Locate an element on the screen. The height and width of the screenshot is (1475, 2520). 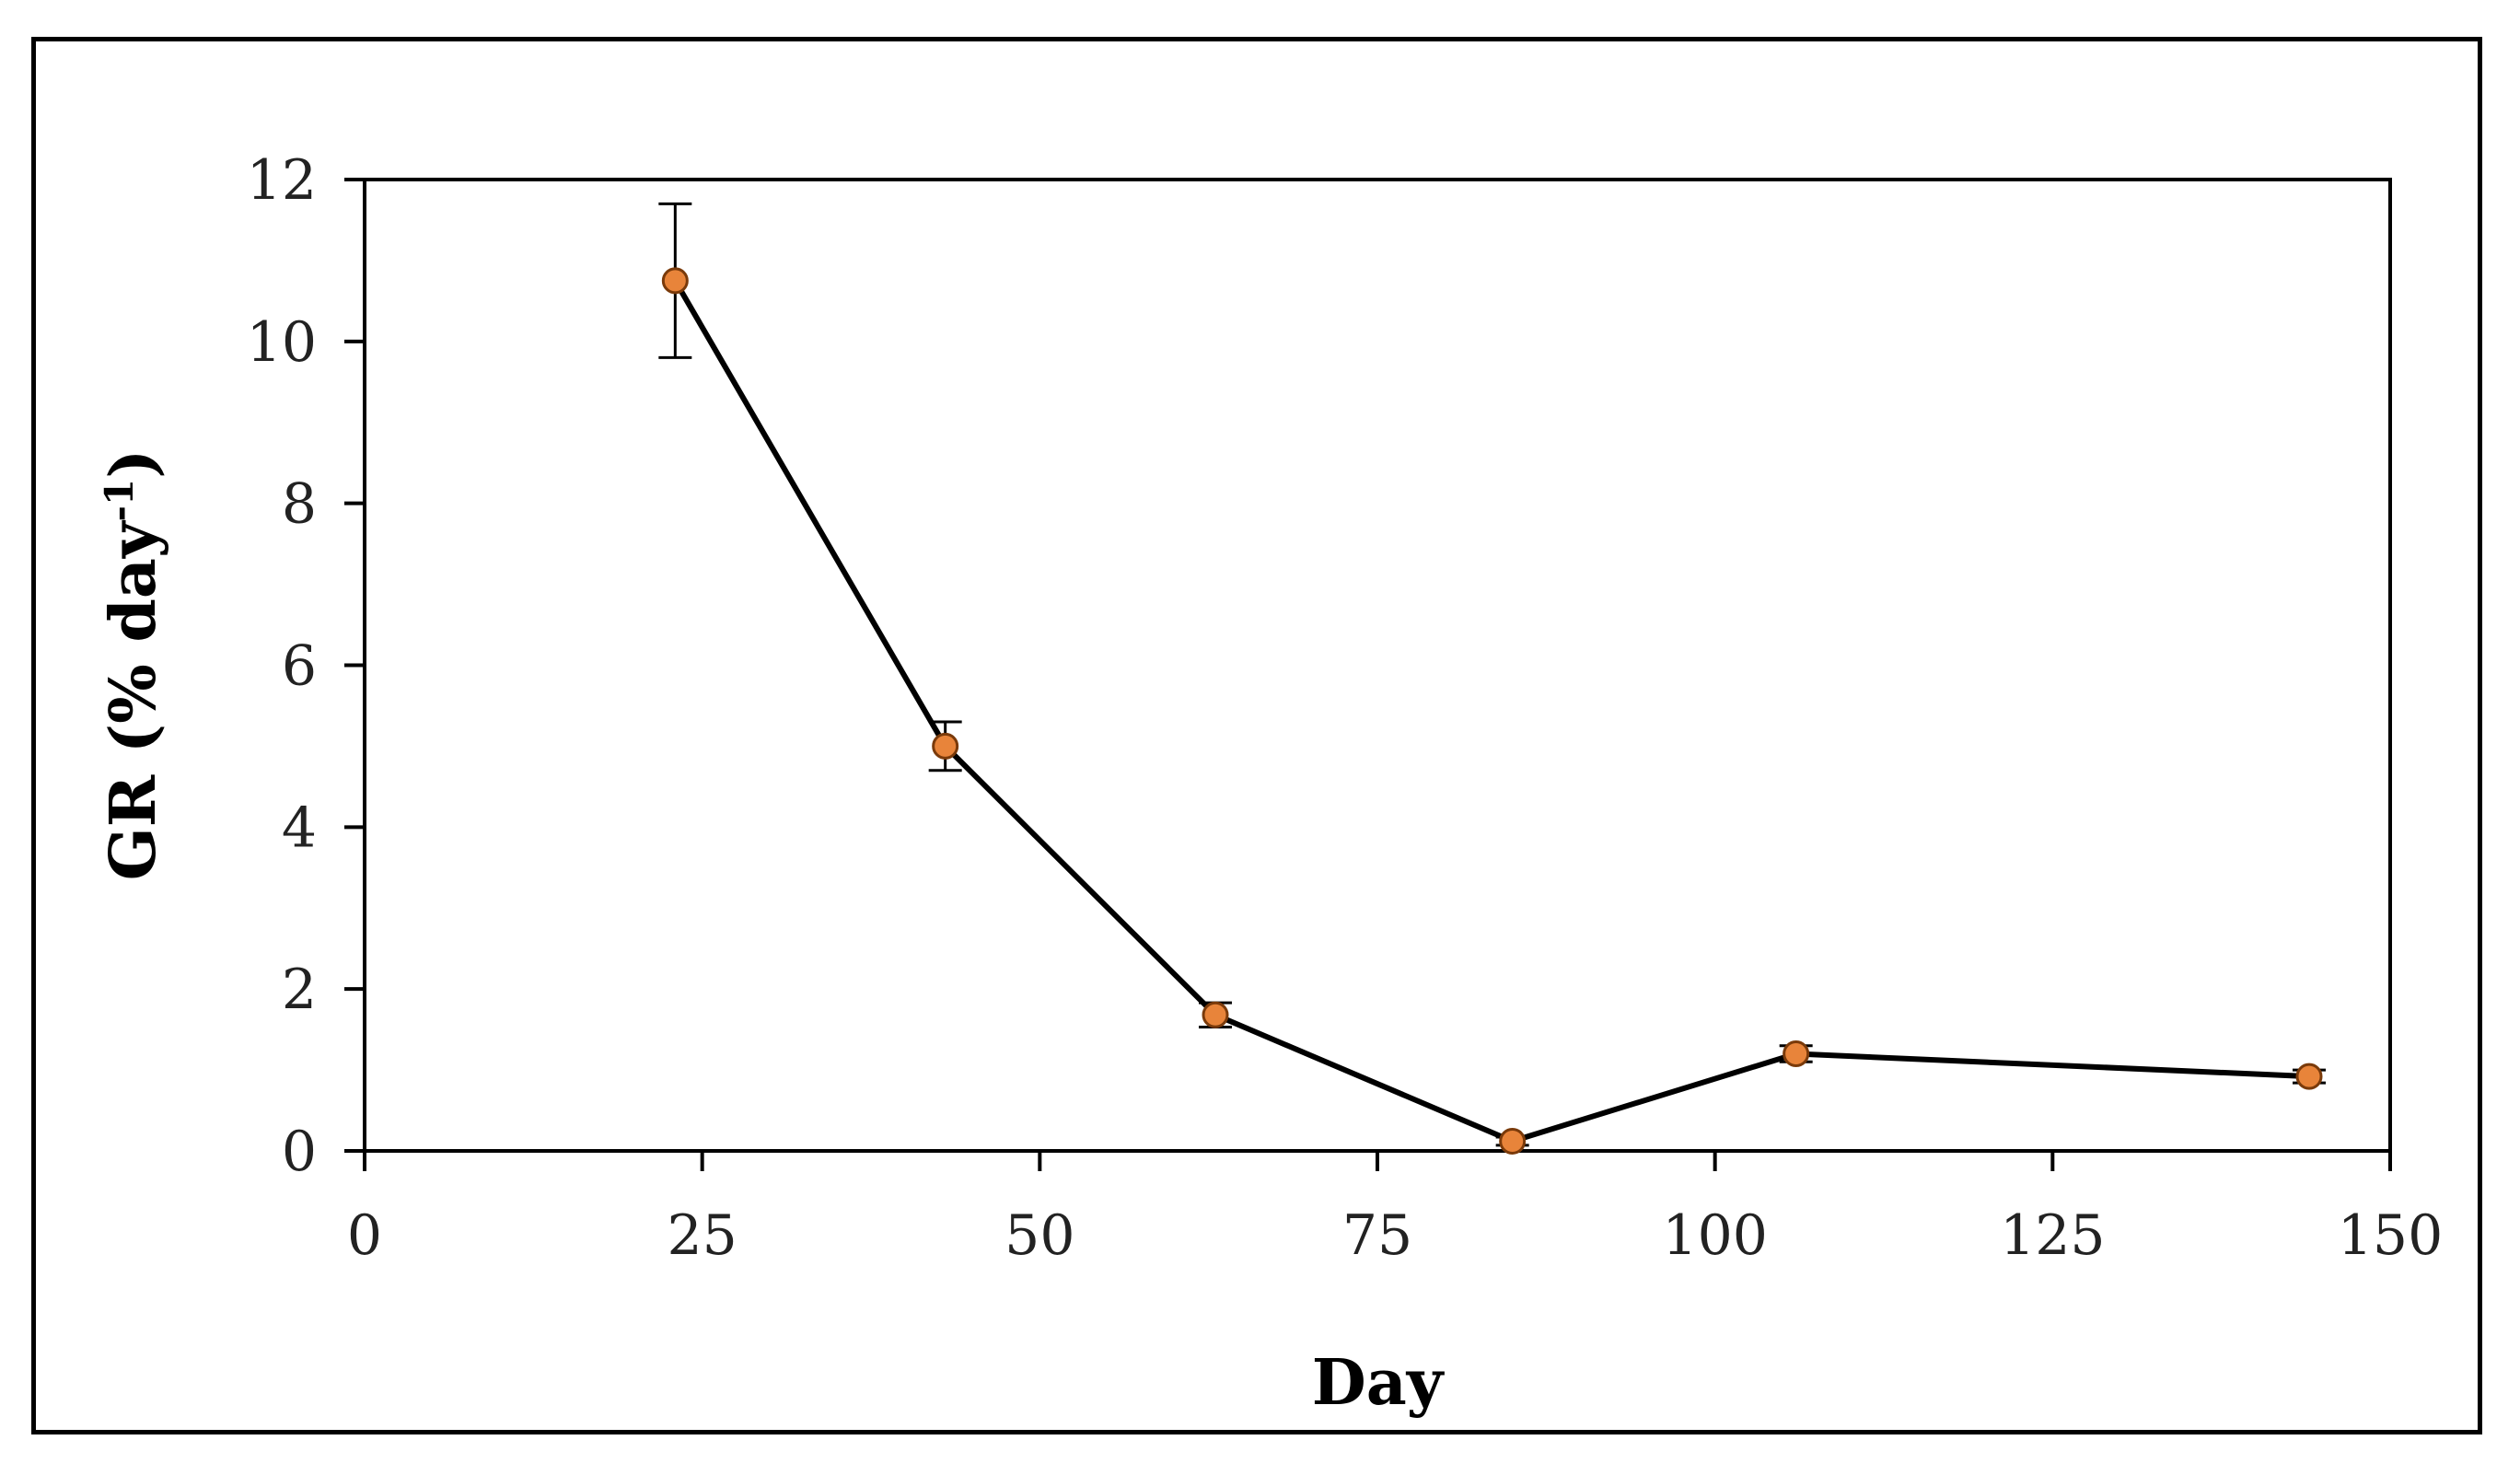
y-tick-label: 4 is located at coordinates (299, 828).